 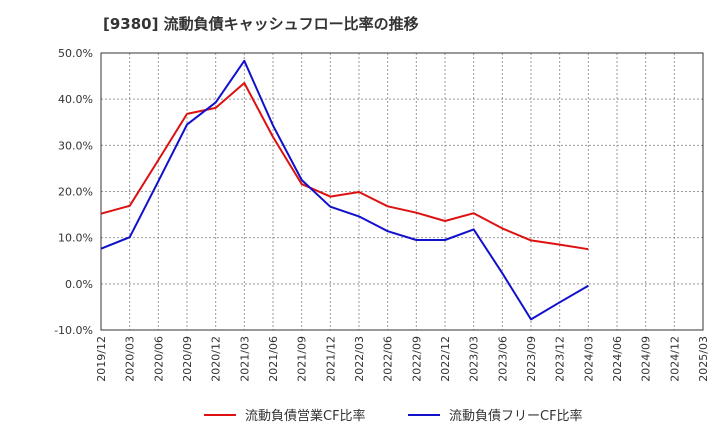 I want to click on x-tick-label: 2023/06, so click(x=502, y=359).